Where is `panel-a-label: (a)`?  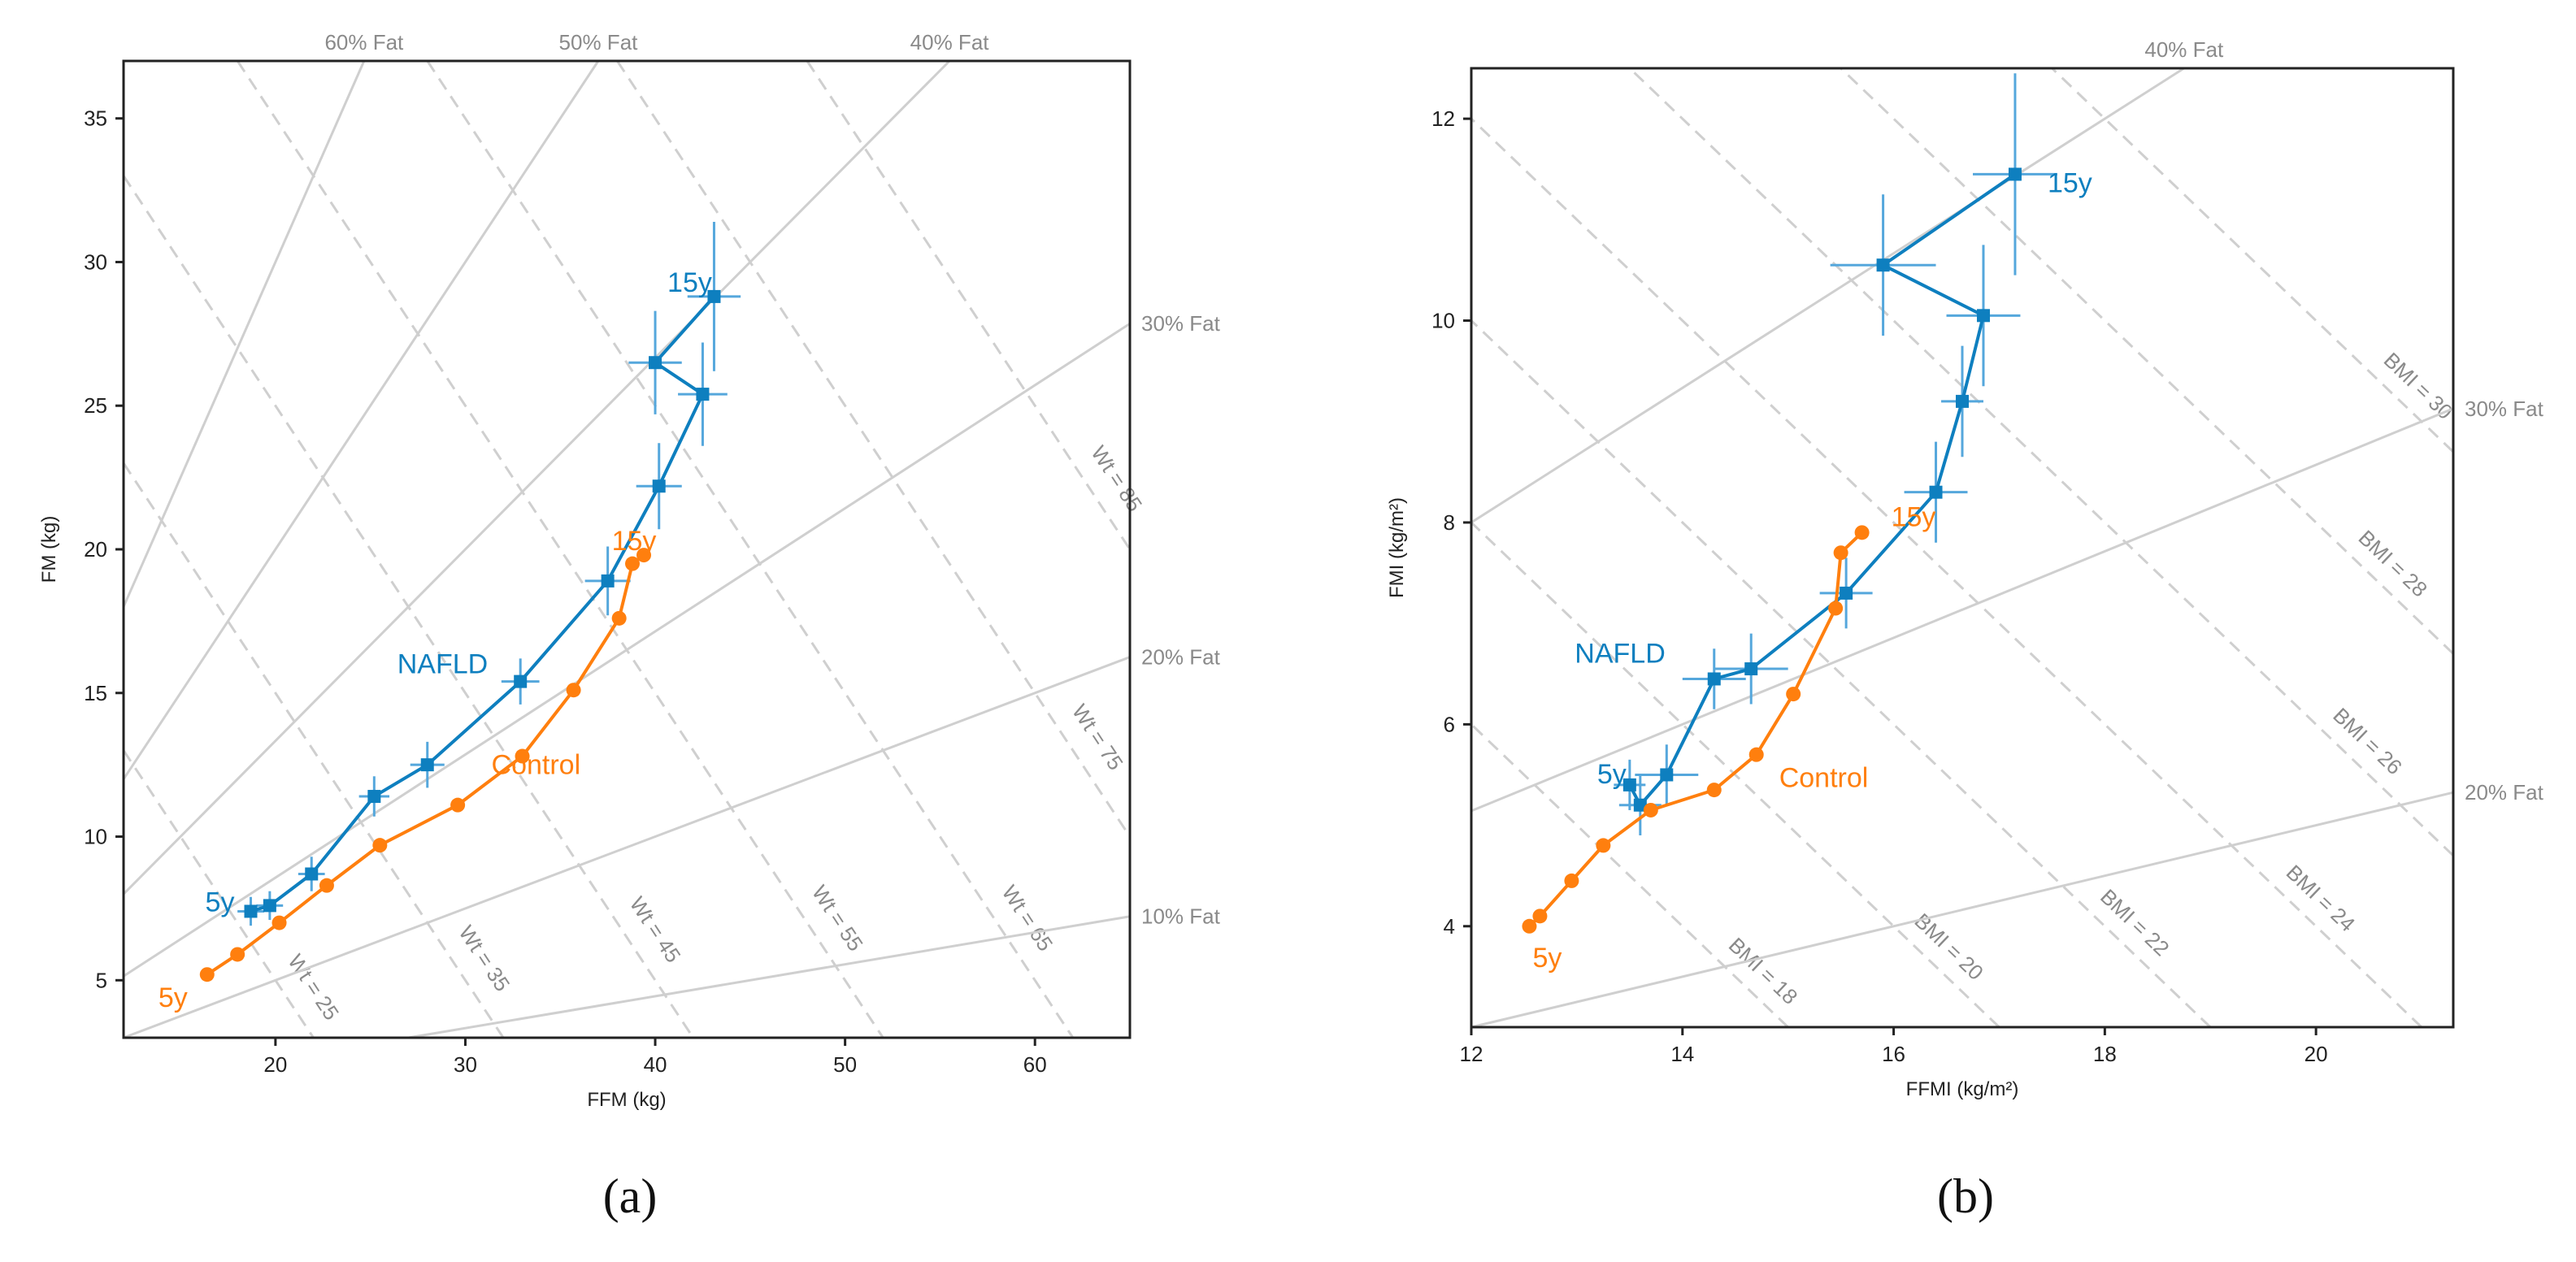 panel-a-label: (a) is located at coordinates (630, 1196).